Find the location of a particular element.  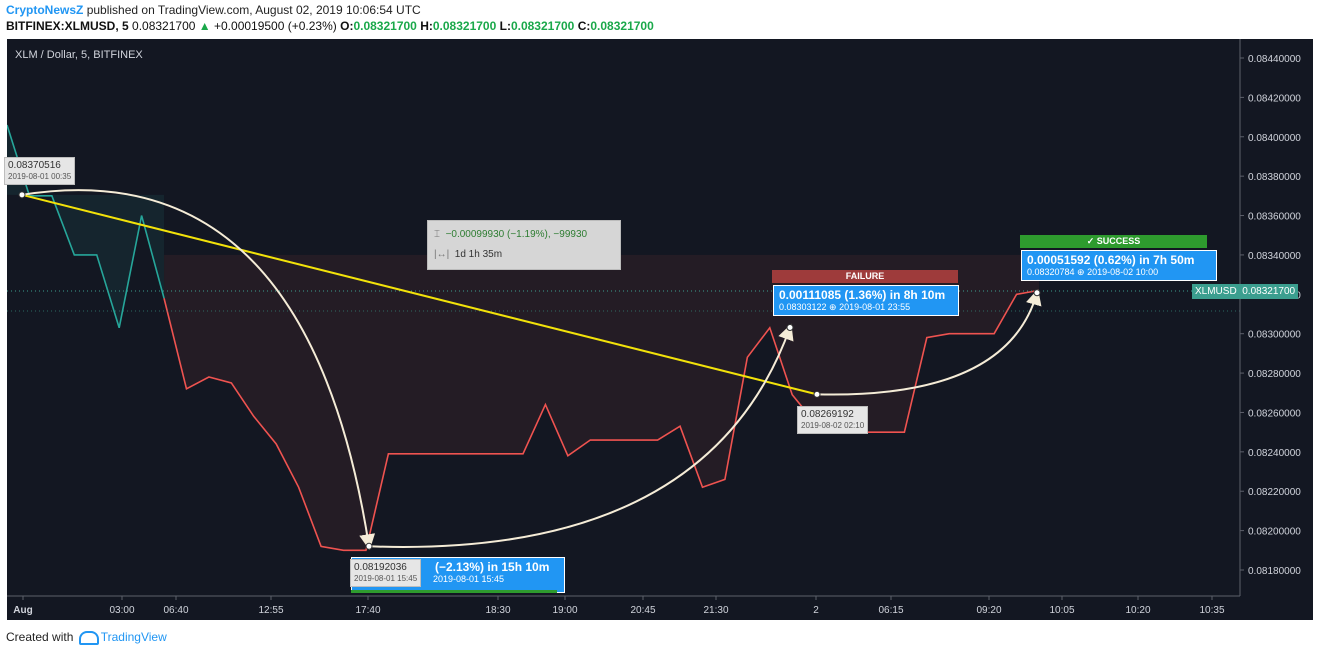

mid-price-label: 0.08269192 2019-08-02 02:10 is located at coordinates (833, 420).